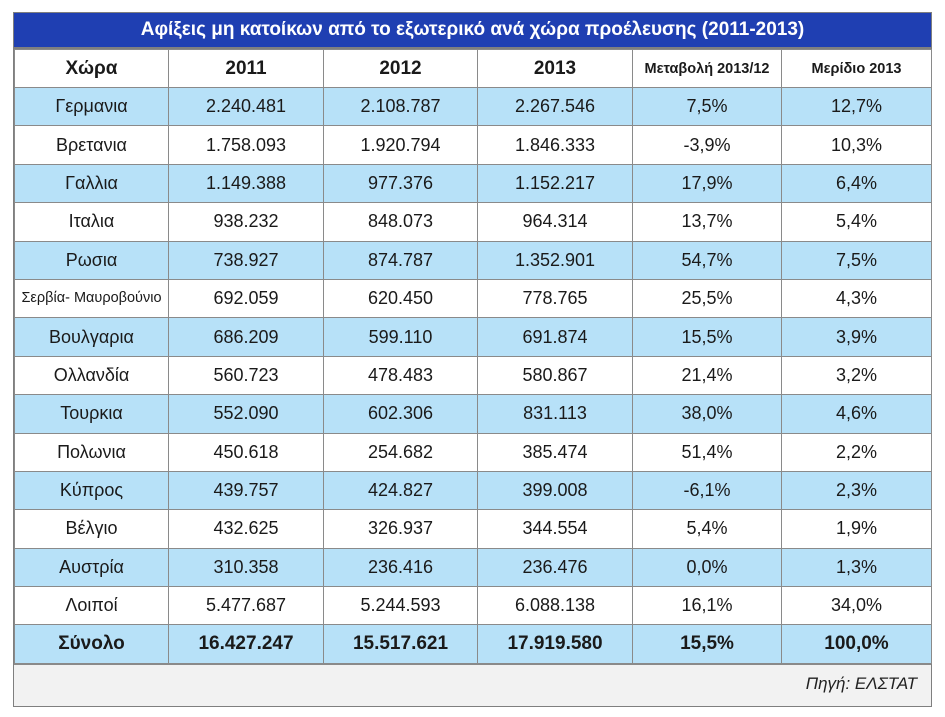  I want to click on cell-2013: 385.474, so click(555, 452).